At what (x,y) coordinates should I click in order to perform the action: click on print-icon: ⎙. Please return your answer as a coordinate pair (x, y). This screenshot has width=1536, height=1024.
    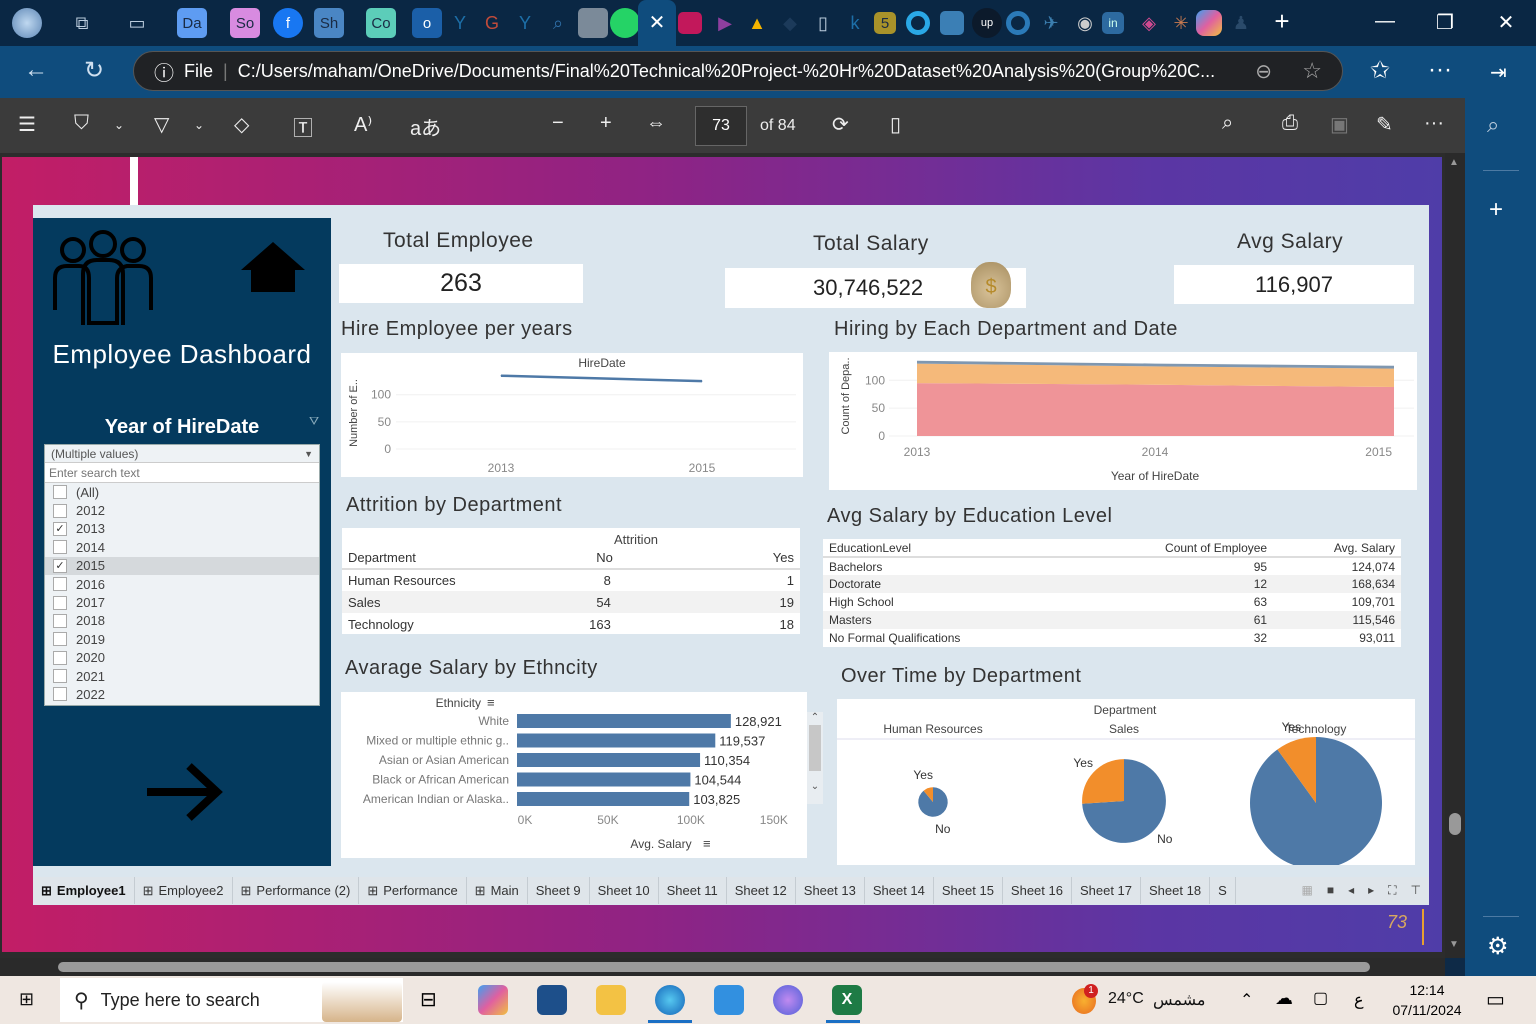
    Looking at the image, I should click on (1290, 123).